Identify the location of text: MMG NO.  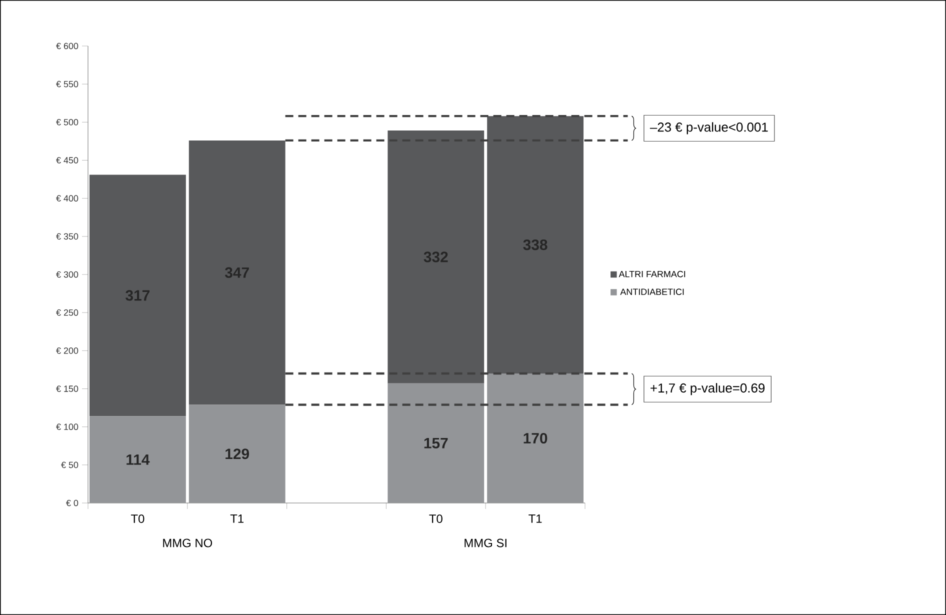
(187, 543).